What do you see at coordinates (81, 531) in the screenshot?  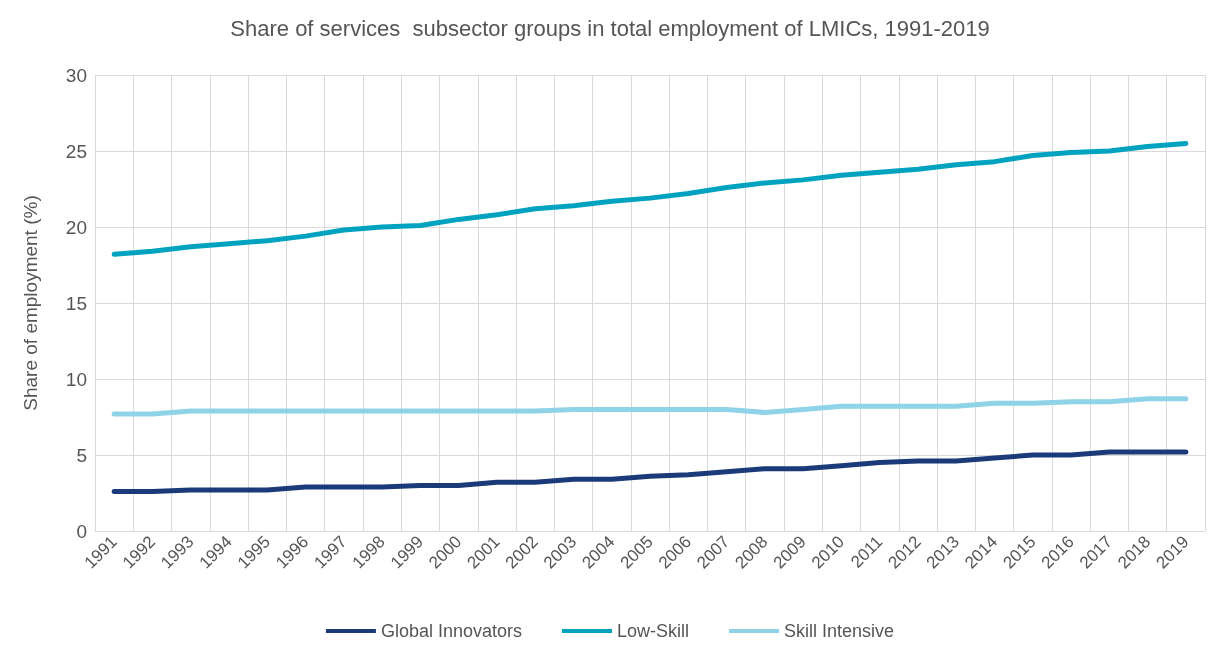 I see `y-tick-label: 0` at bounding box center [81, 531].